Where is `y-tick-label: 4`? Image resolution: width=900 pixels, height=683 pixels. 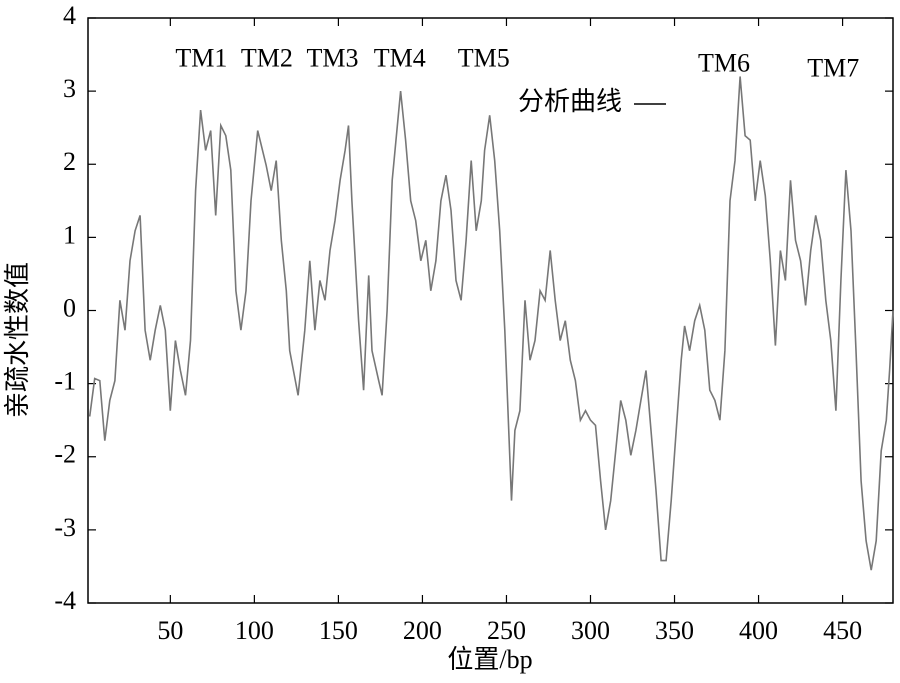 y-tick-label: 4 is located at coordinates (69, 15).